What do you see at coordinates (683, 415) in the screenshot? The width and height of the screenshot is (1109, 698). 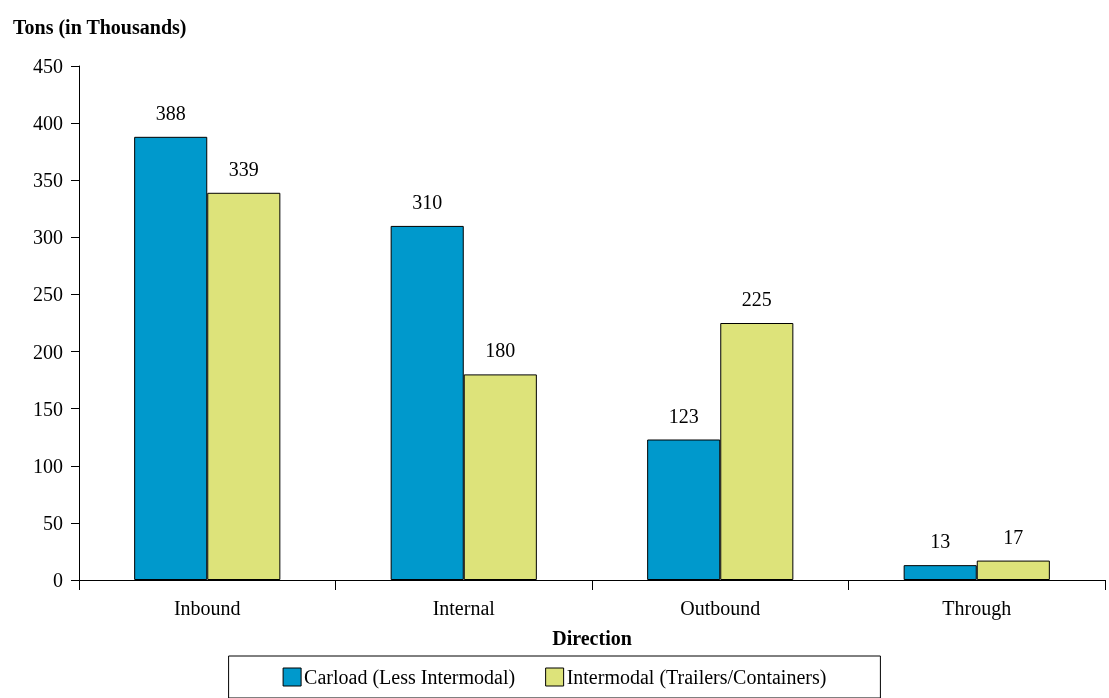 I see `data-label: 123` at bounding box center [683, 415].